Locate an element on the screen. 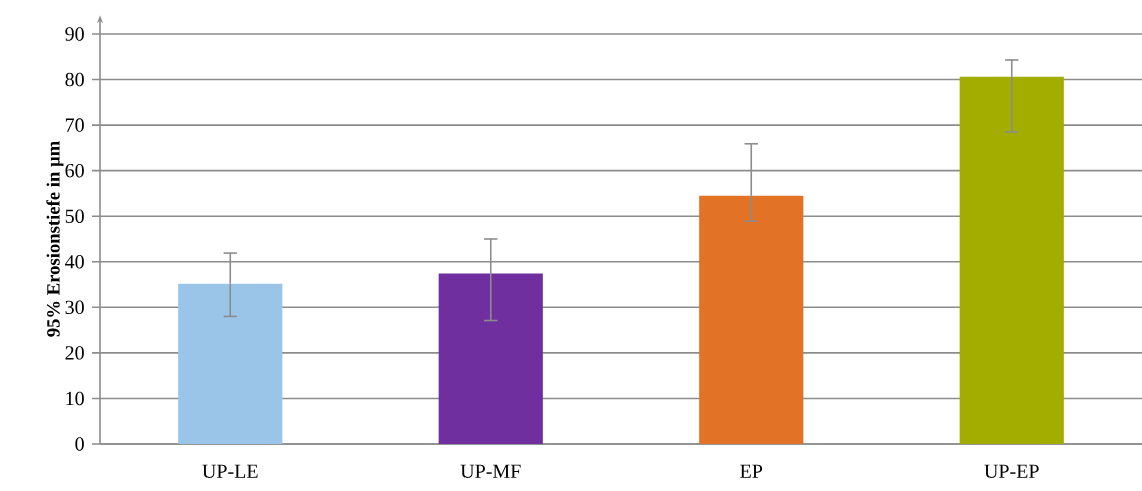 This screenshot has width=1142, height=491. x-tick-label: UP-LE is located at coordinates (230, 471).